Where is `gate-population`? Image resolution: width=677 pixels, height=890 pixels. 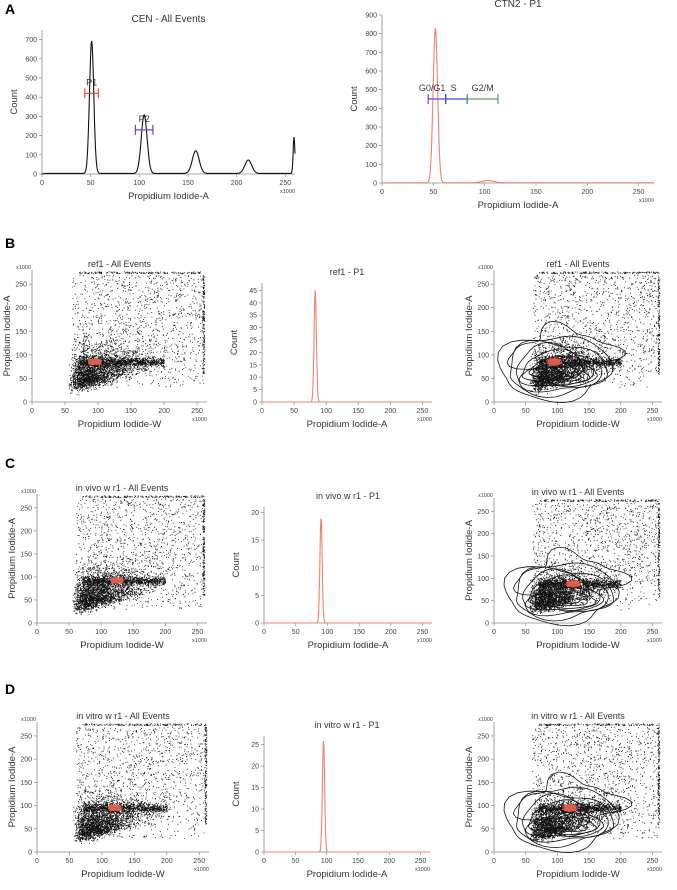
gate-population is located at coordinates (117, 580).